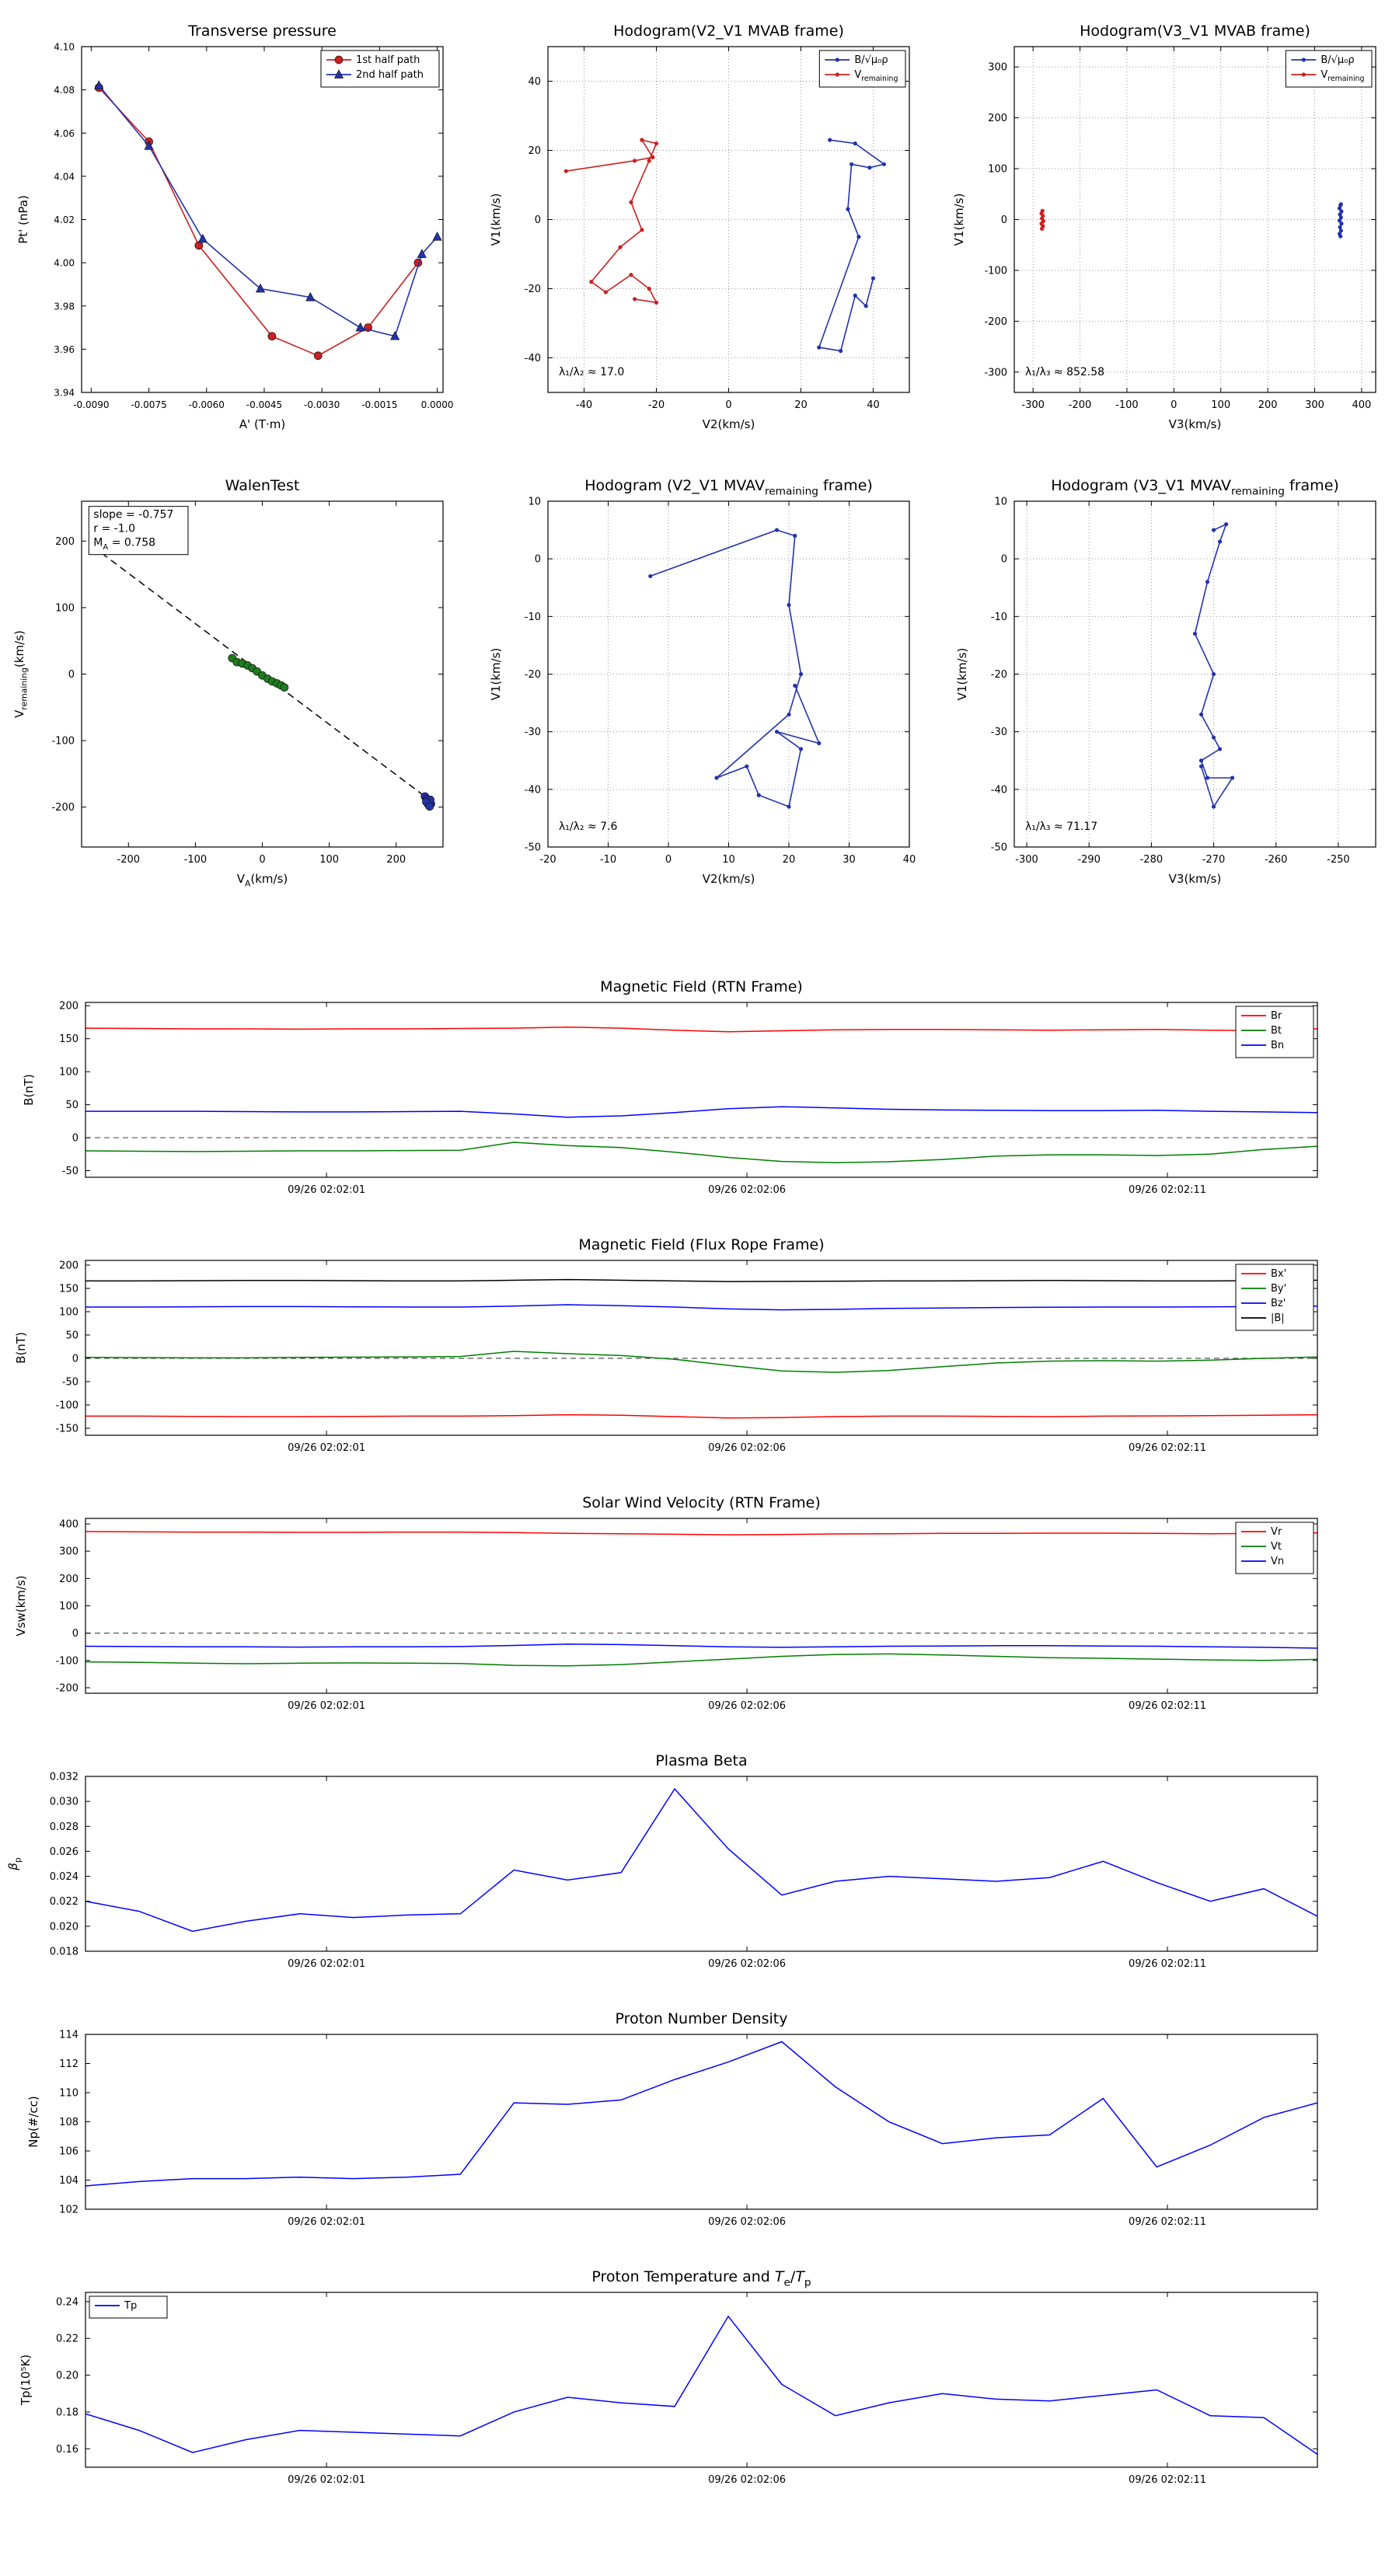 The height and width of the screenshot is (2576, 1399). Describe the element at coordinates (1342, 76) in the screenshot. I see `legend-label: Vremaining` at that location.